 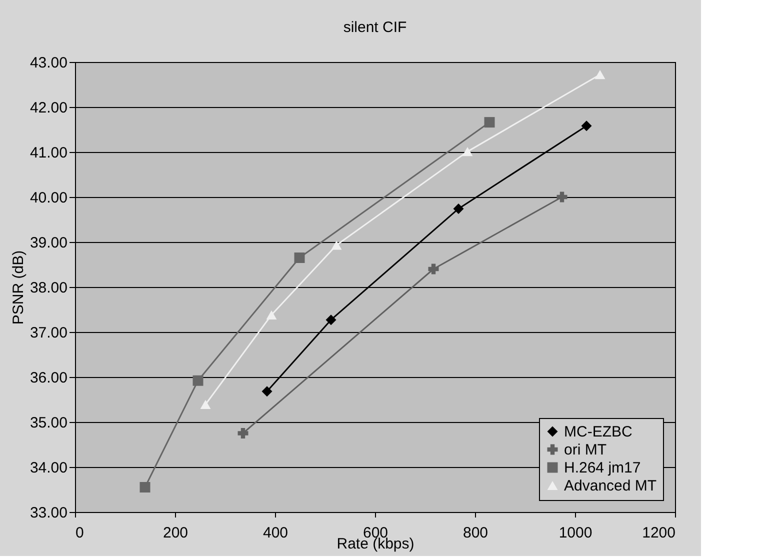 I want to click on y-tick-label: 39.00, so click(x=49, y=243).